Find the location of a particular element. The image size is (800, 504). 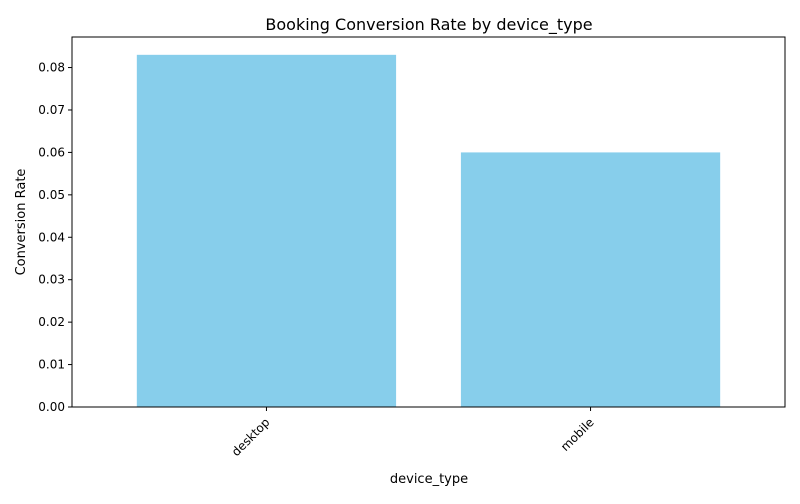

y-axis-label: Conversion Rate is located at coordinates (21, 222).